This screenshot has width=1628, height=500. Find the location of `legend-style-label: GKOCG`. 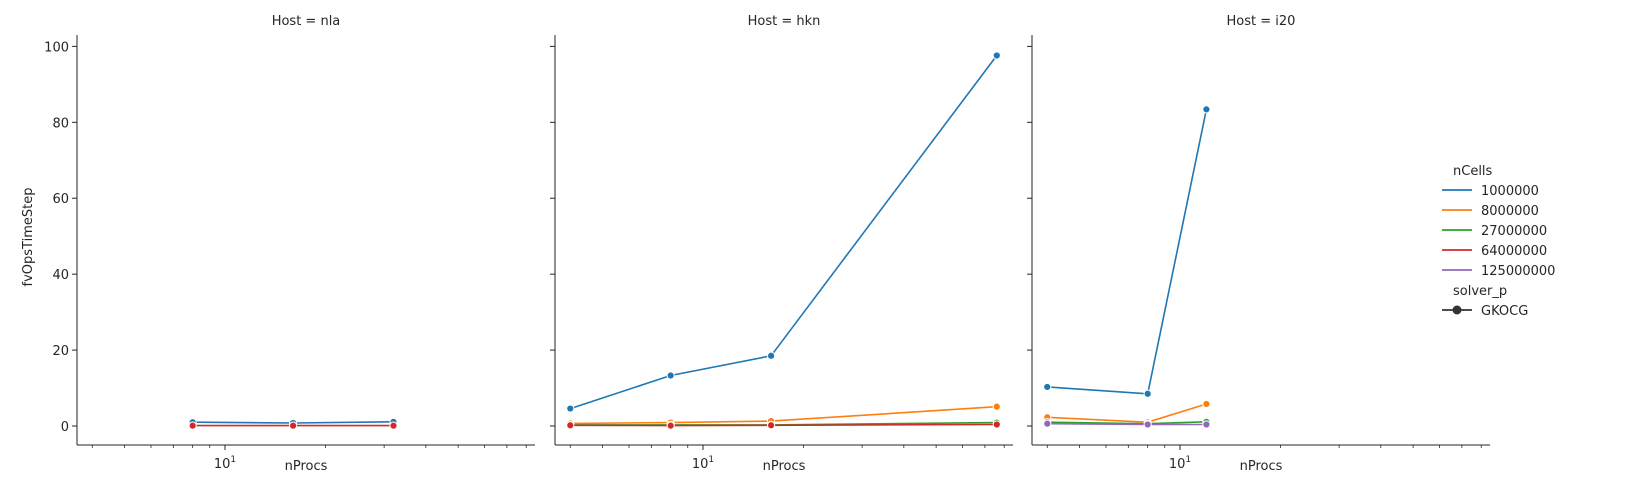

legend-style-label: GKOCG is located at coordinates (1504, 311).